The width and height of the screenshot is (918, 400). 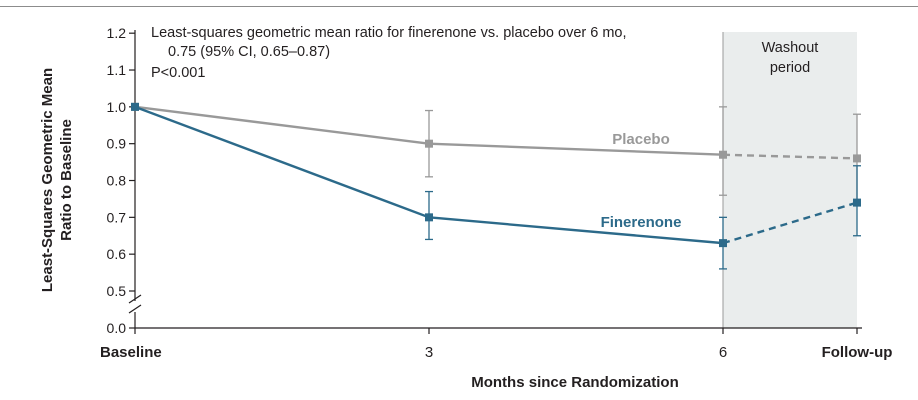 I want to click on x-axis-title: Months since Randomization, so click(x=575, y=382).